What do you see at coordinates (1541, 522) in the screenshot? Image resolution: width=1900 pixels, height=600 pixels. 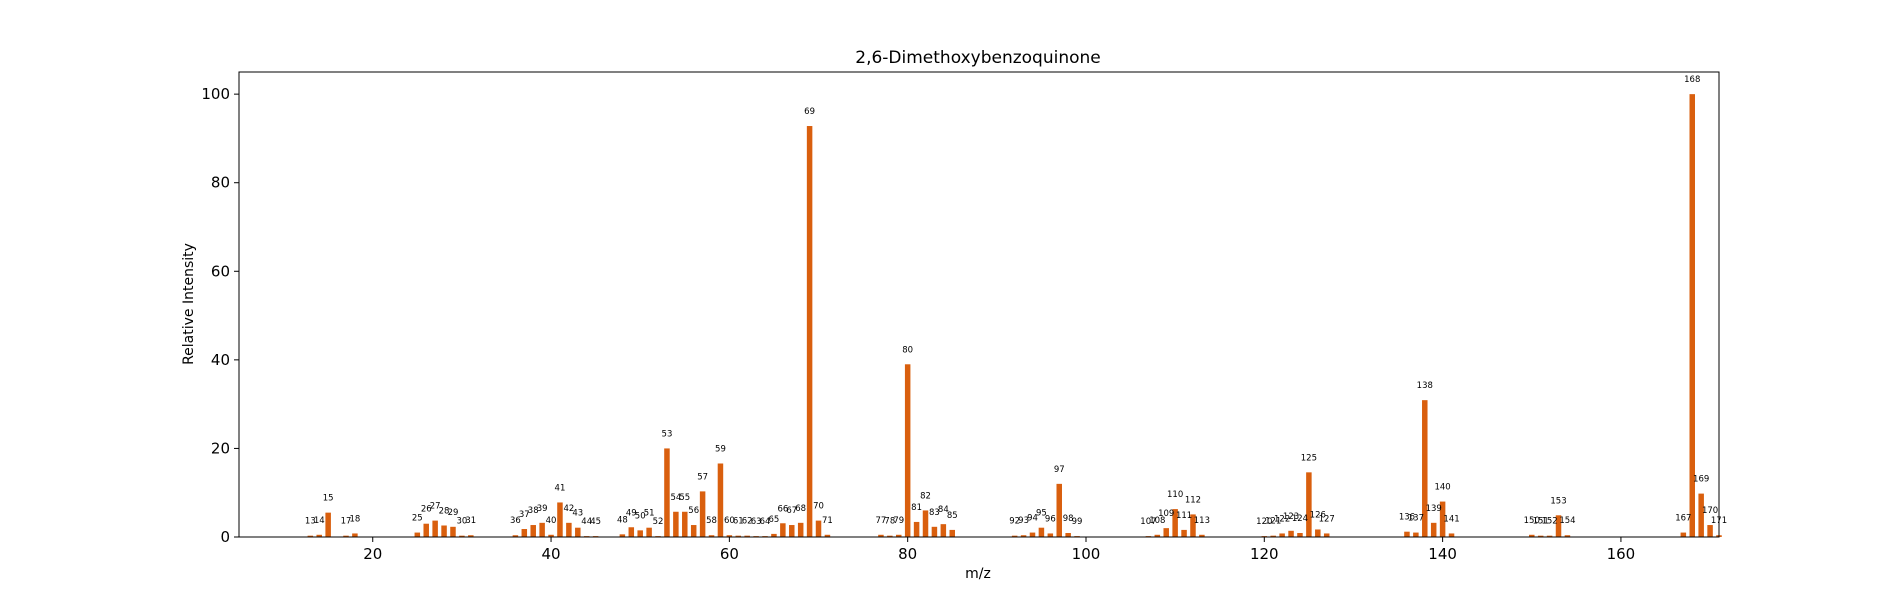 I see `bar-label-mz-151: 151` at bounding box center [1541, 522].